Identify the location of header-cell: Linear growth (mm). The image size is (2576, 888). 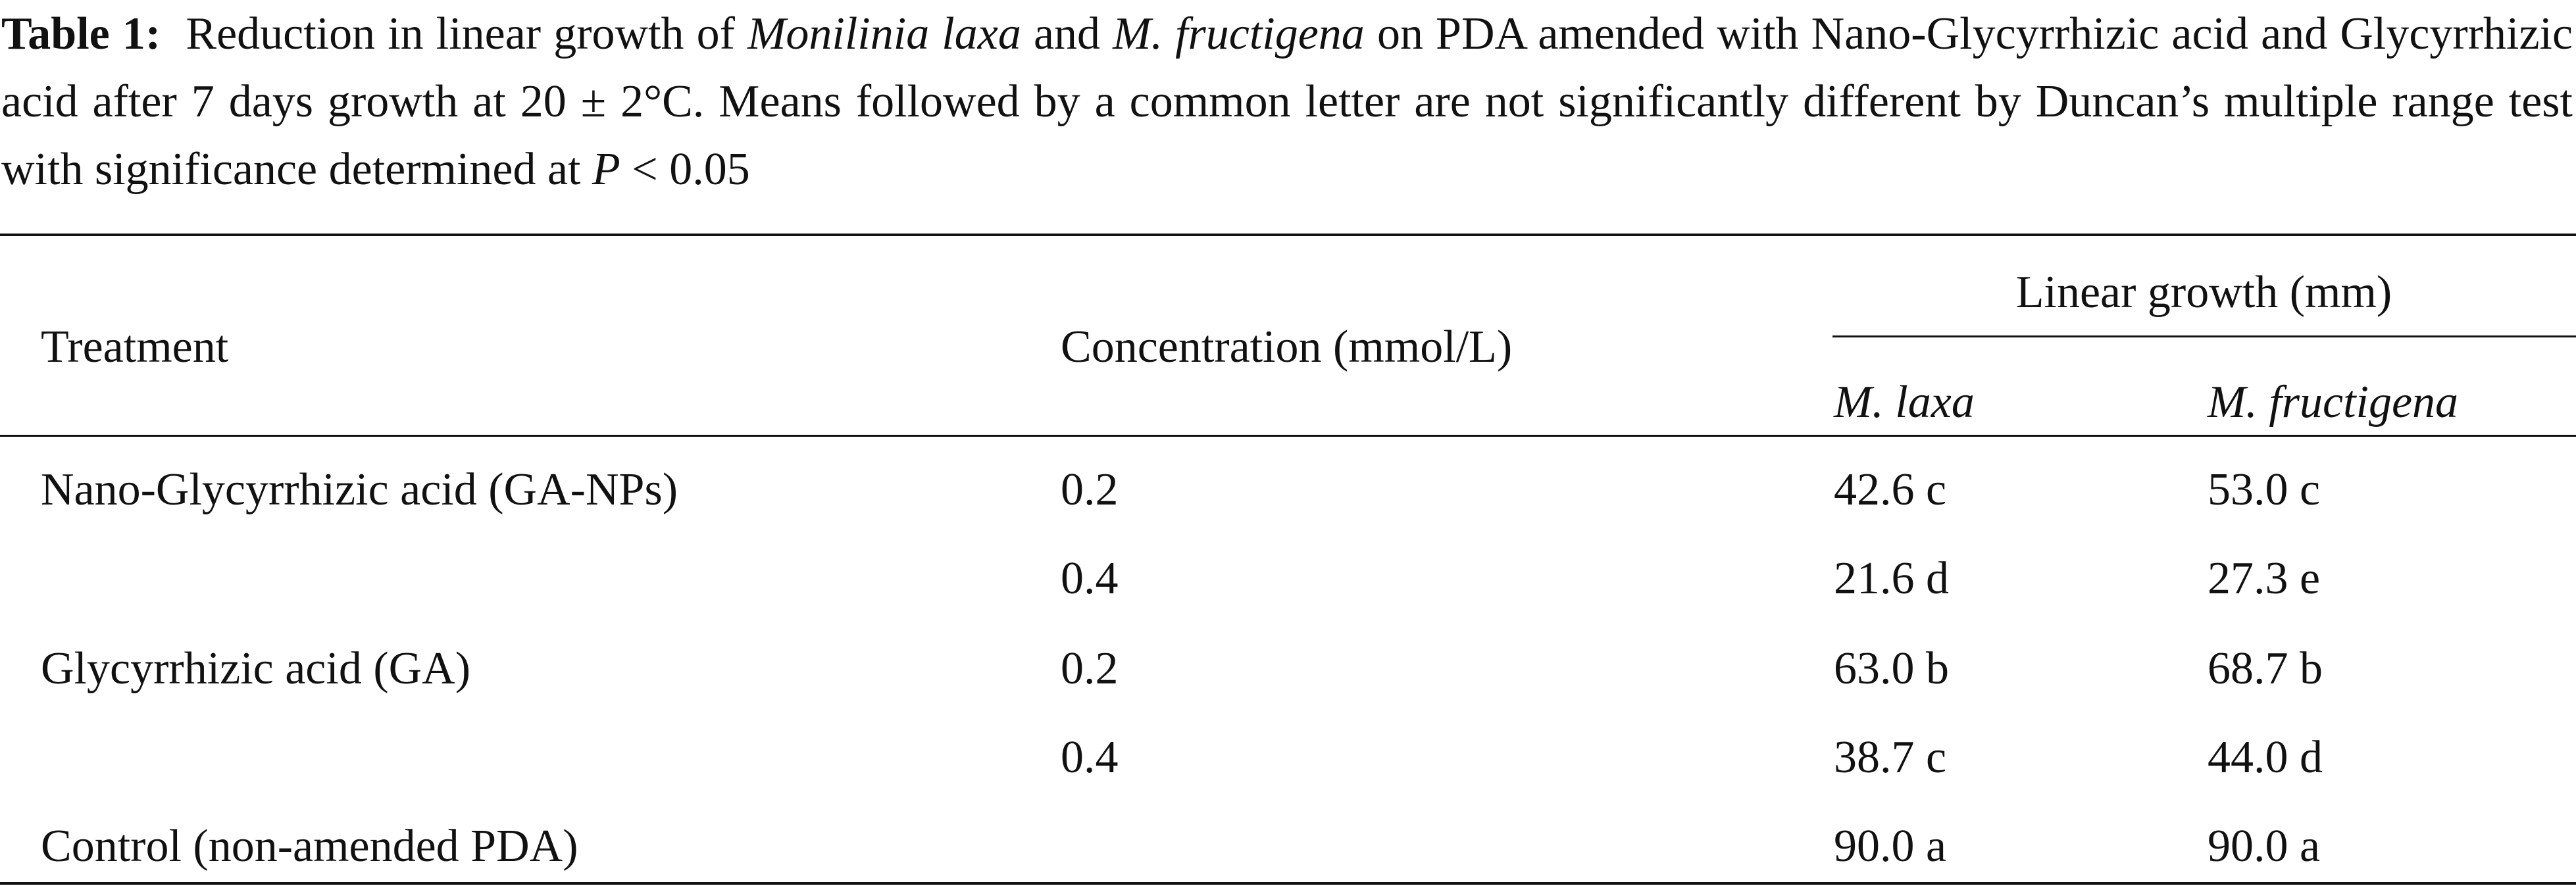
(2203, 292).